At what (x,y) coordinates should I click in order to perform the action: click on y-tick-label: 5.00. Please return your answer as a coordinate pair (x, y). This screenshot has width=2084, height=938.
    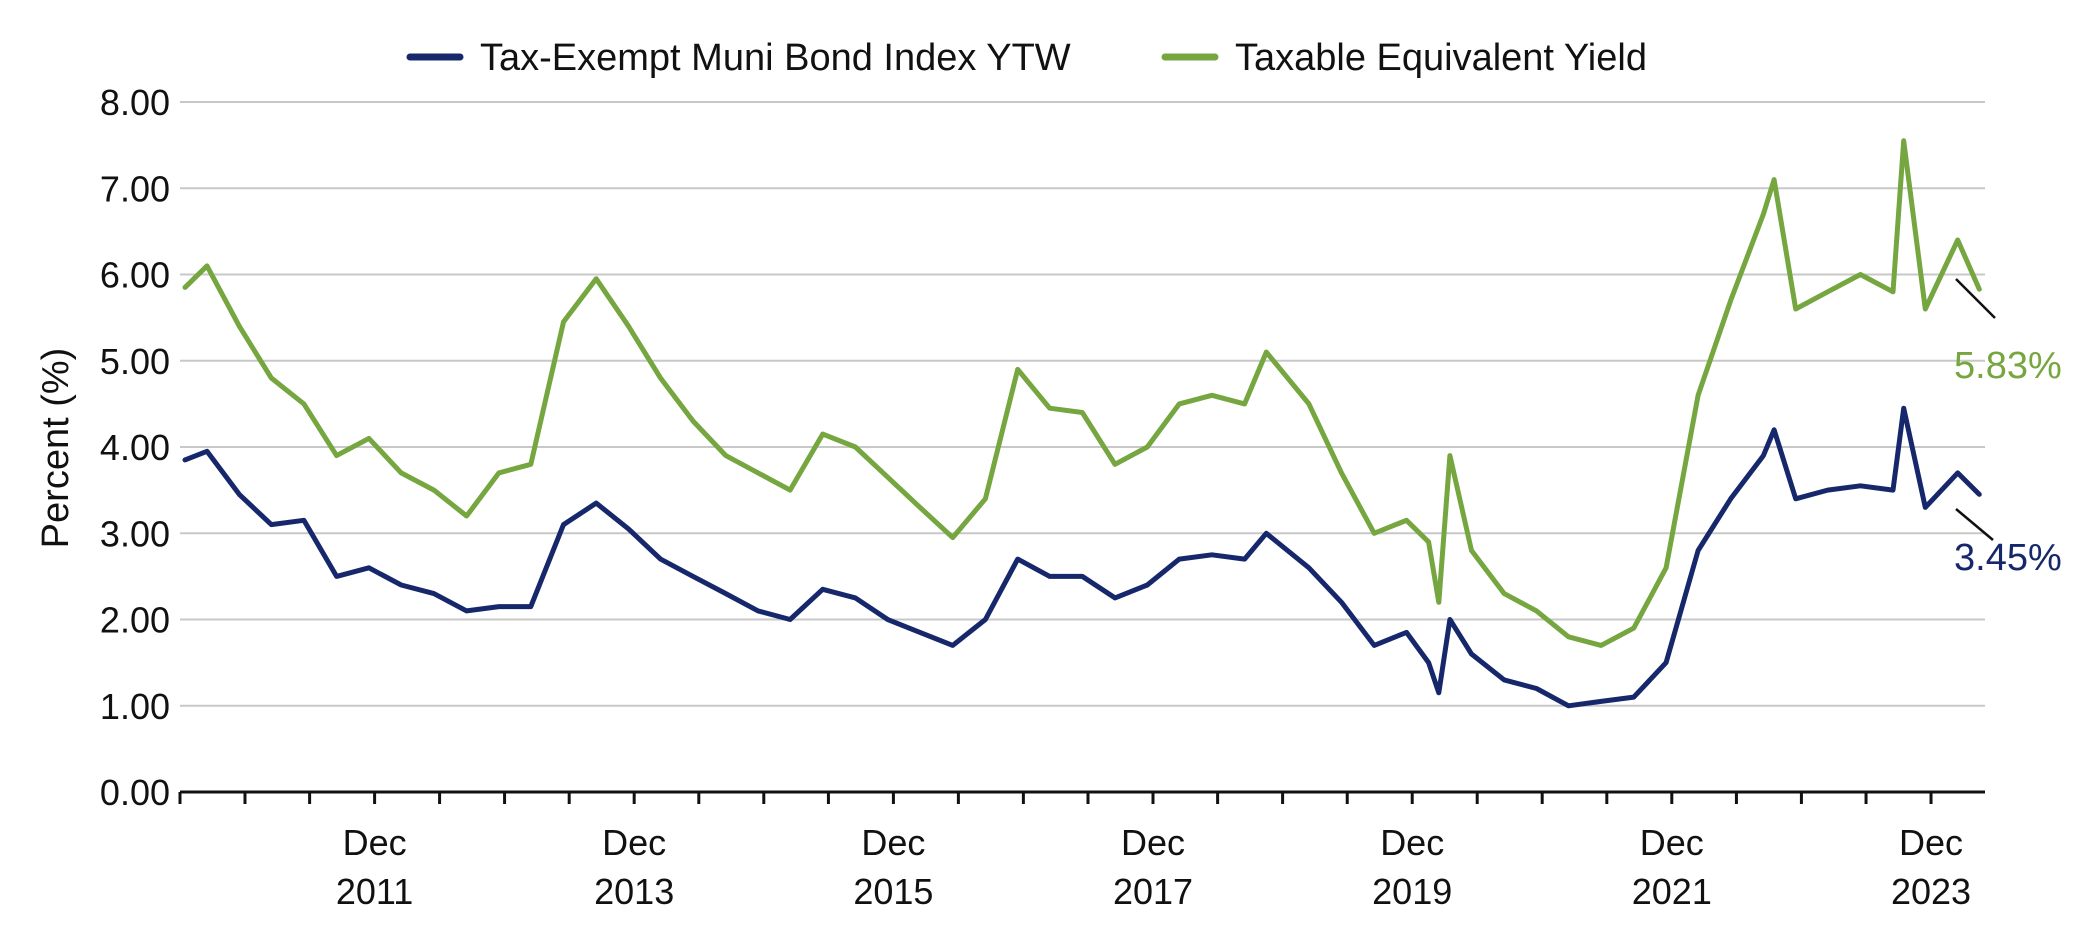
    Looking at the image, I should click on (135, 361).